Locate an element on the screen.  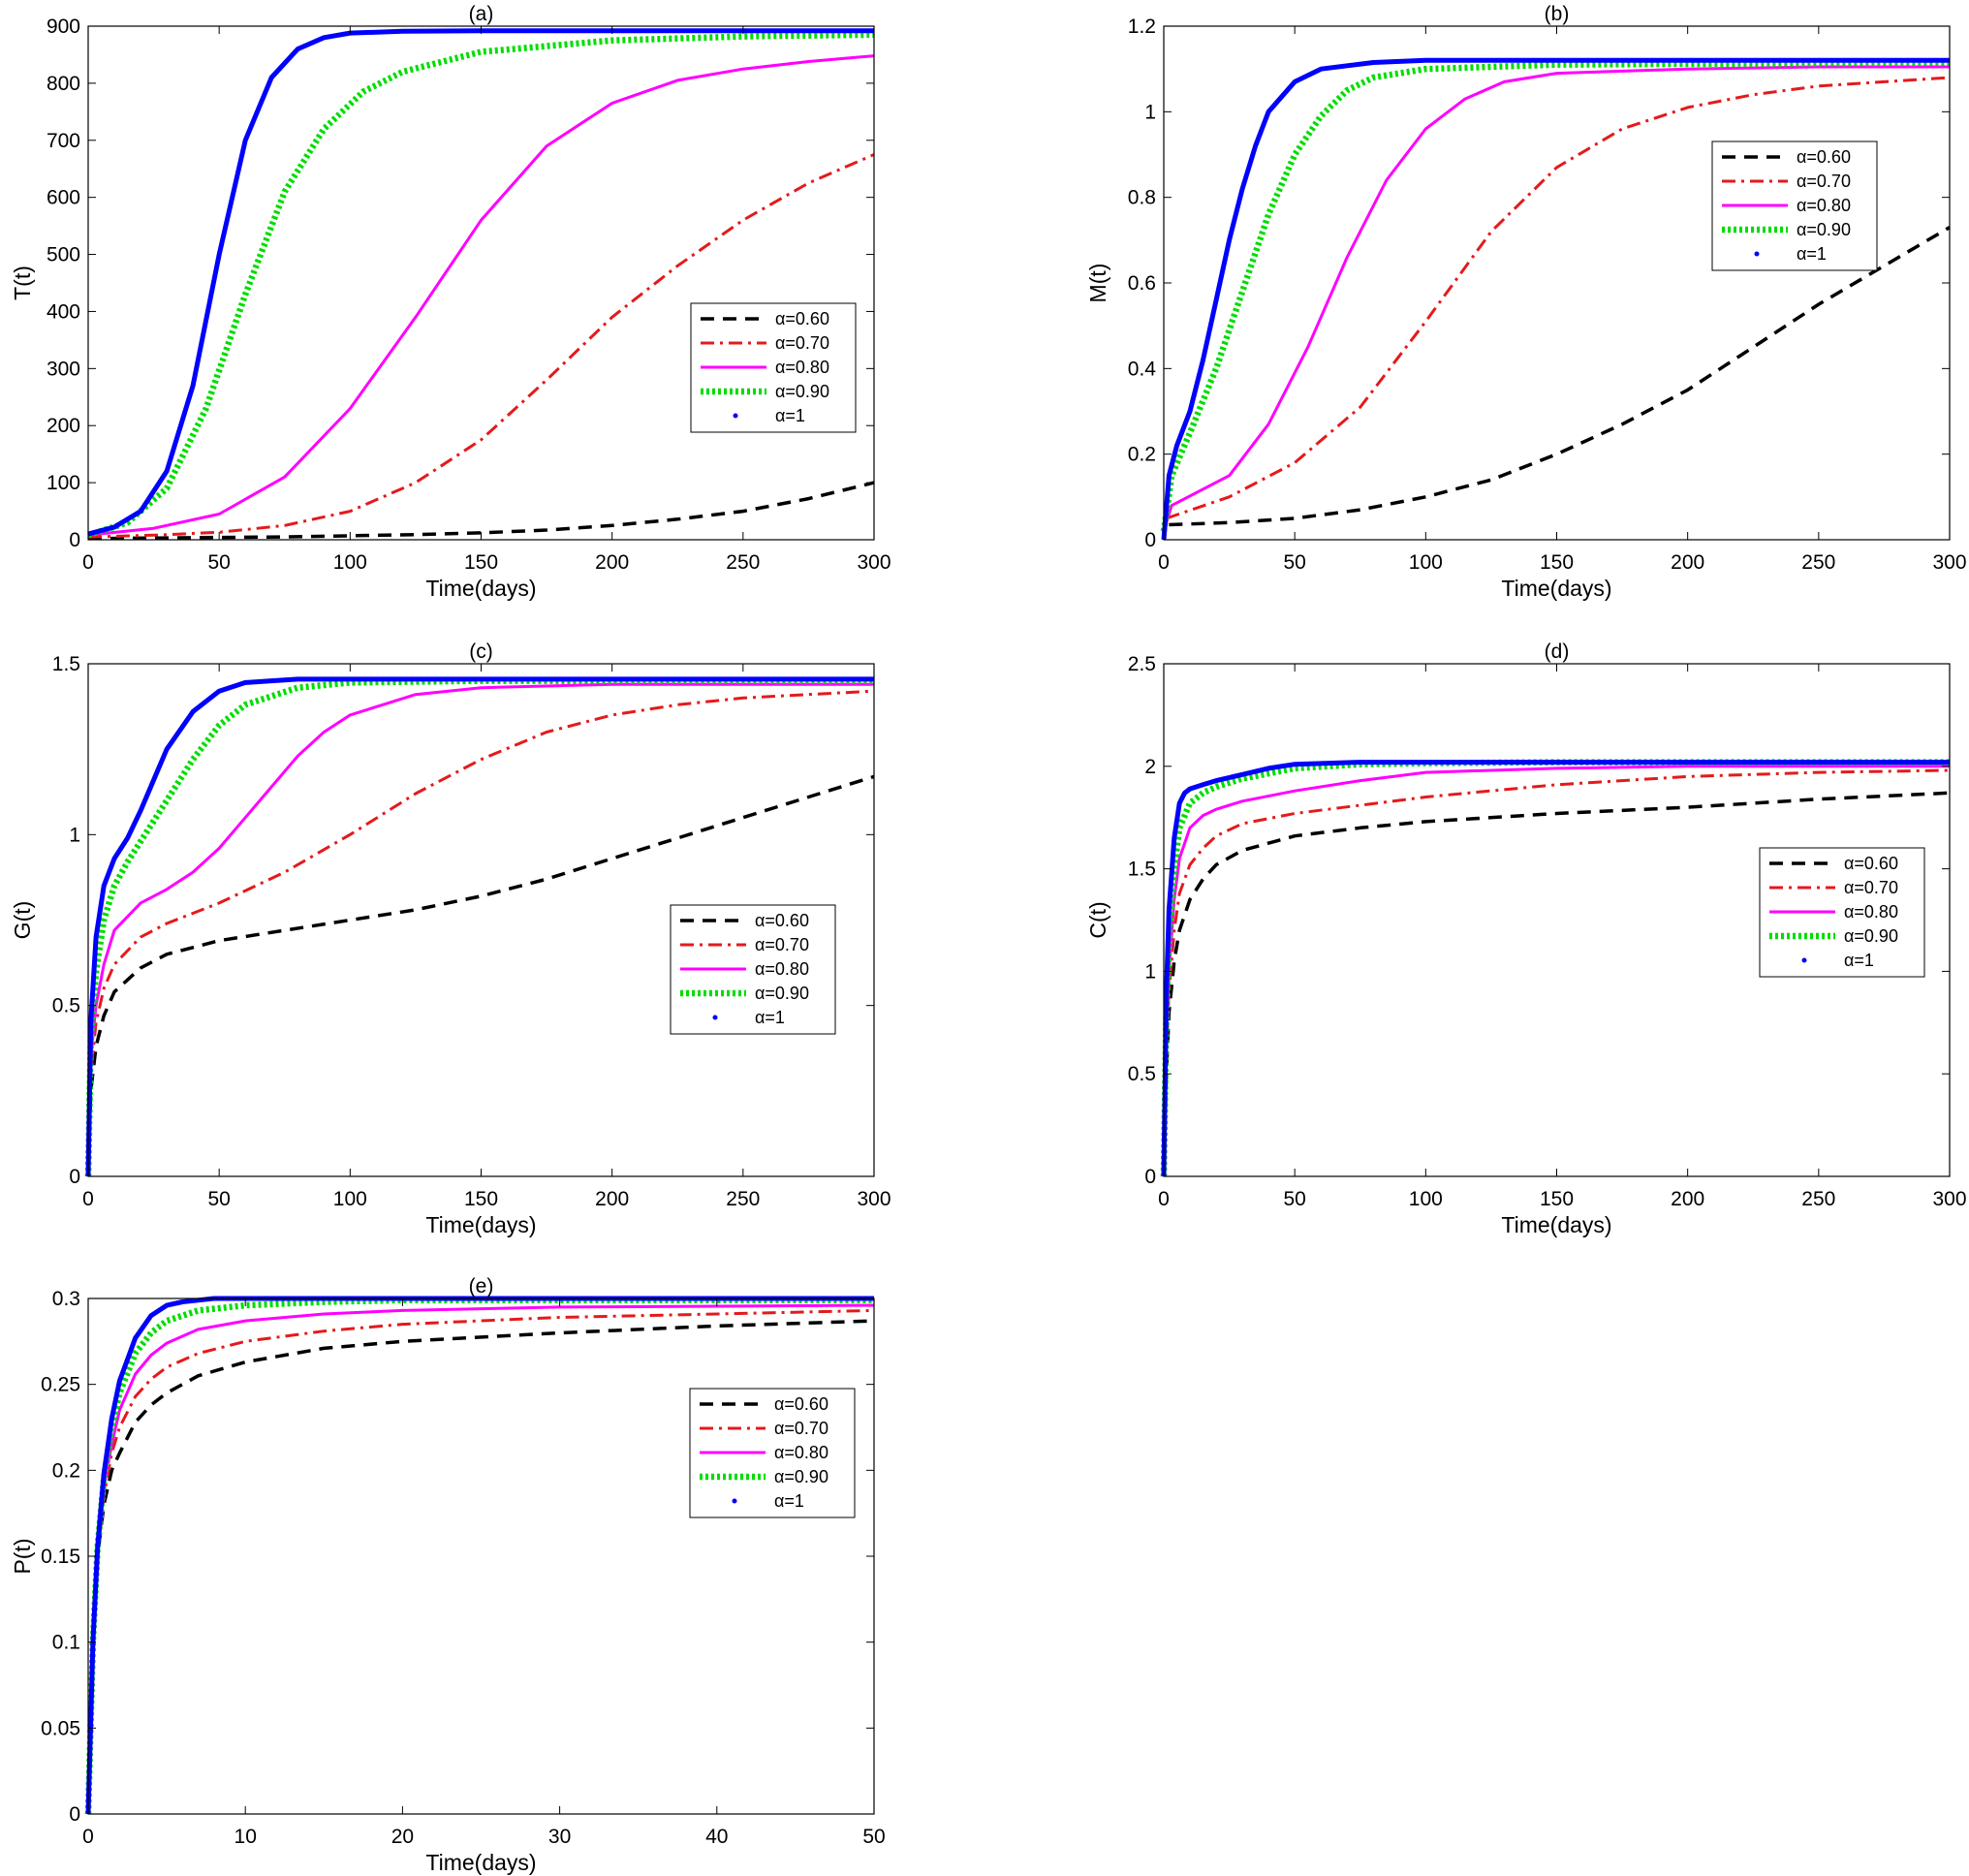
y-tick-label: 2.5 is located at coordinates (1142, 664).